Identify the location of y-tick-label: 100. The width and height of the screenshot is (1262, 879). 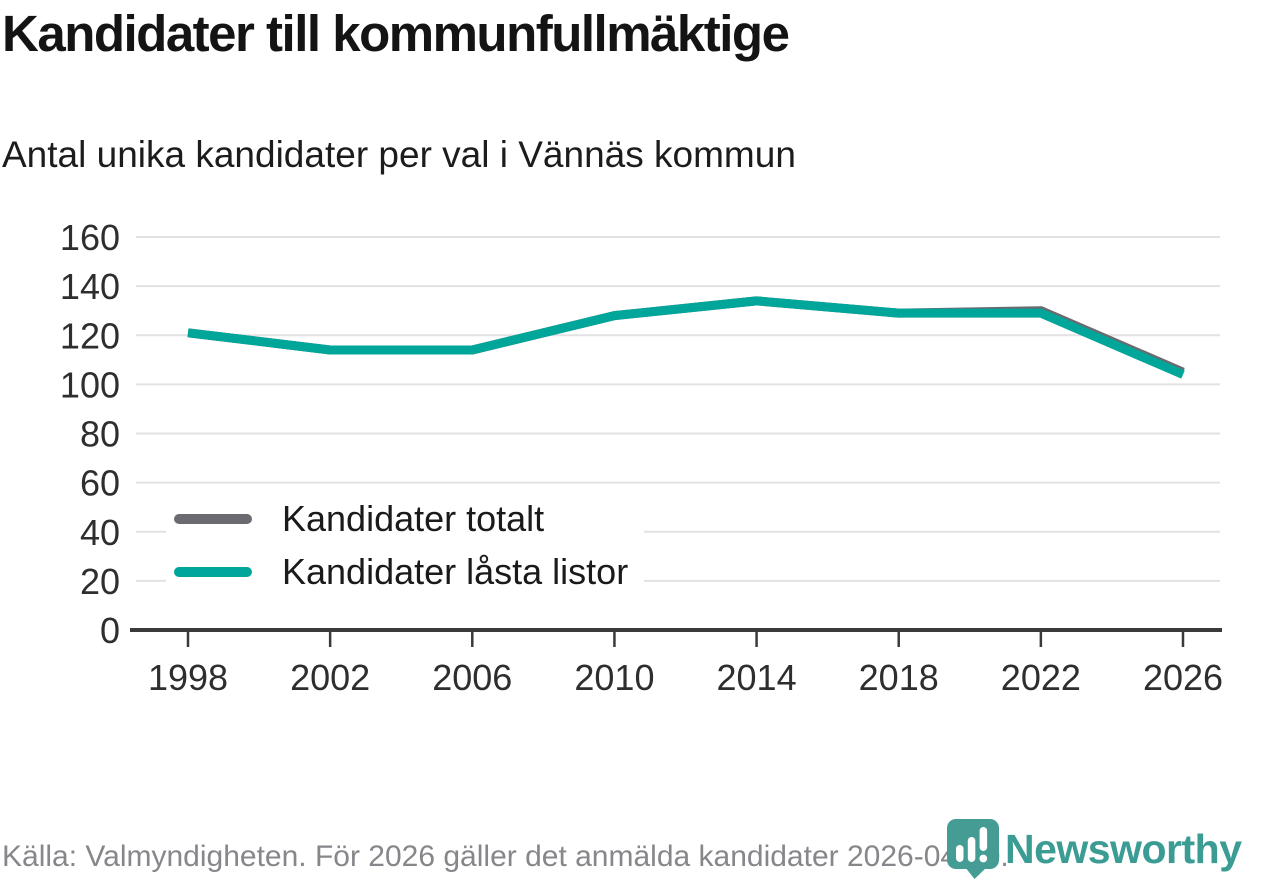
(90, 384).